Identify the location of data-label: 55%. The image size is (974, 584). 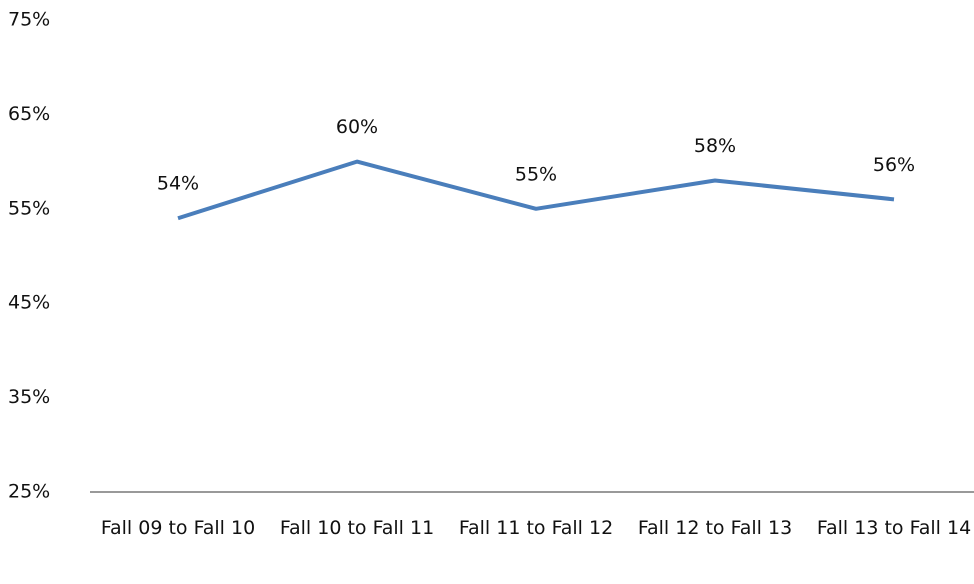
(536, 174).